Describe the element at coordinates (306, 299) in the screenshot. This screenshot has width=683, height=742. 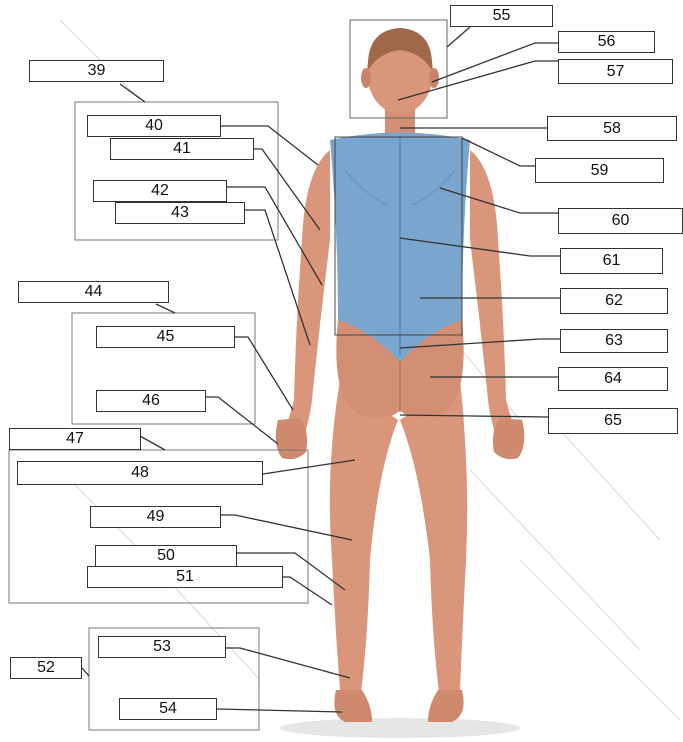
I see `left-arm` at that location.